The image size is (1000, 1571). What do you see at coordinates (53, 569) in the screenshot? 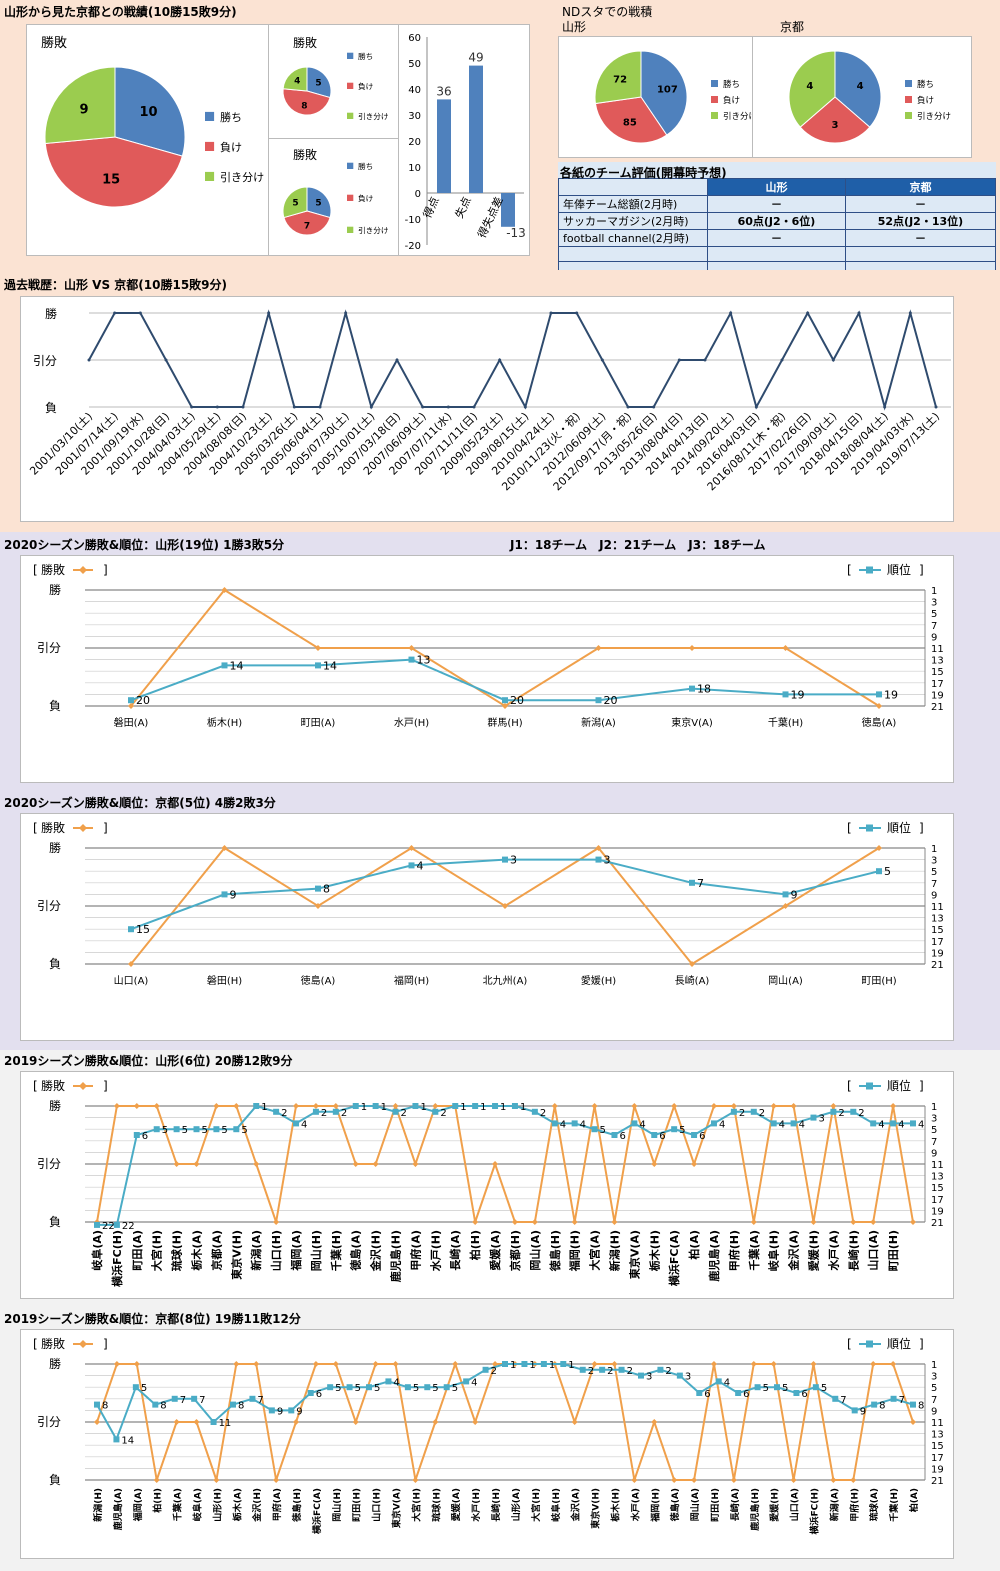
I see `legend-result-label: 勝敗` at bounding box center [53, 569].